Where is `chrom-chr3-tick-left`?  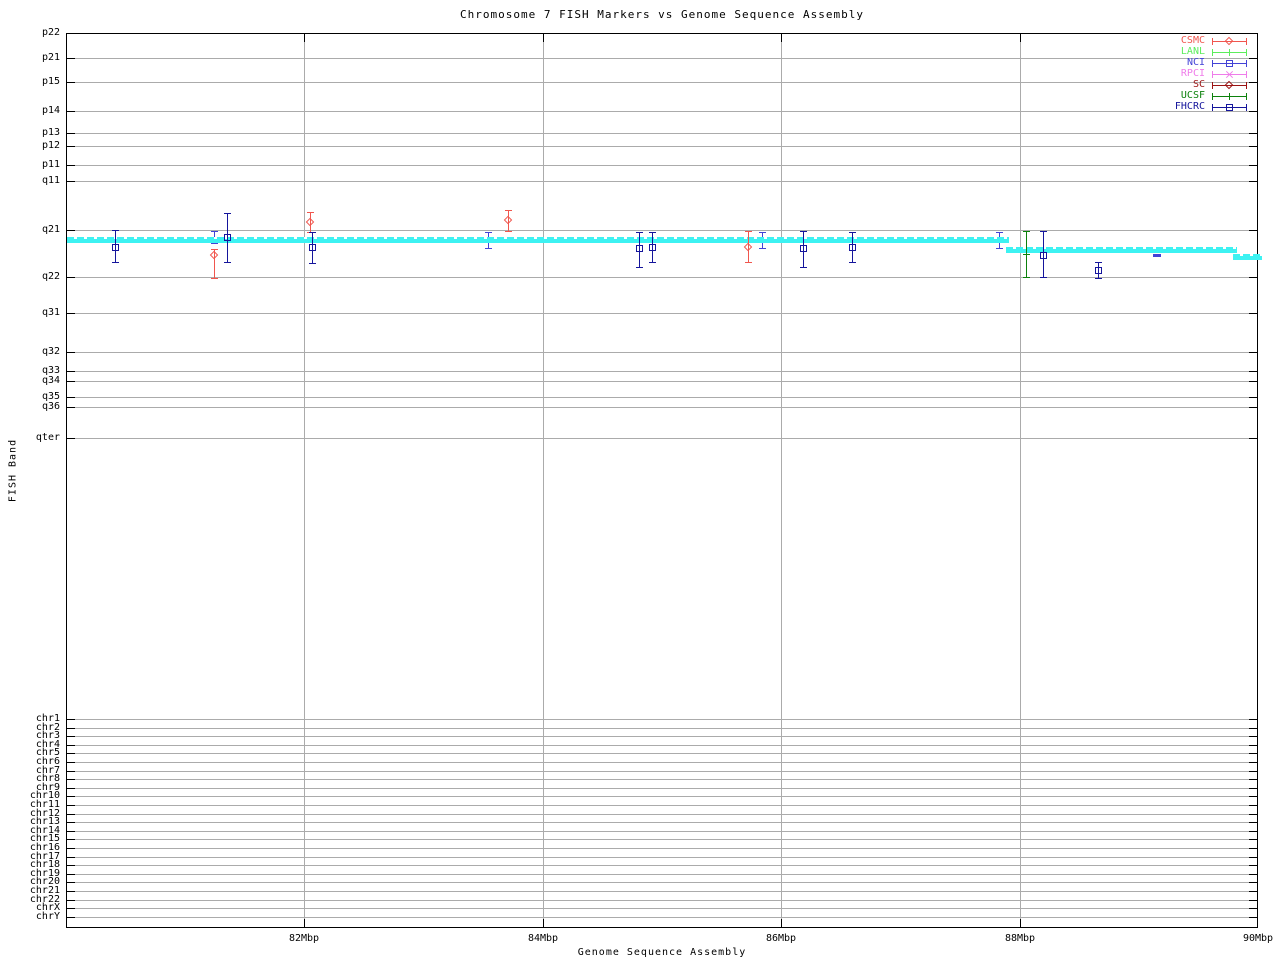 chrom-chr3-tick-left is located at coordinates (71, 736).